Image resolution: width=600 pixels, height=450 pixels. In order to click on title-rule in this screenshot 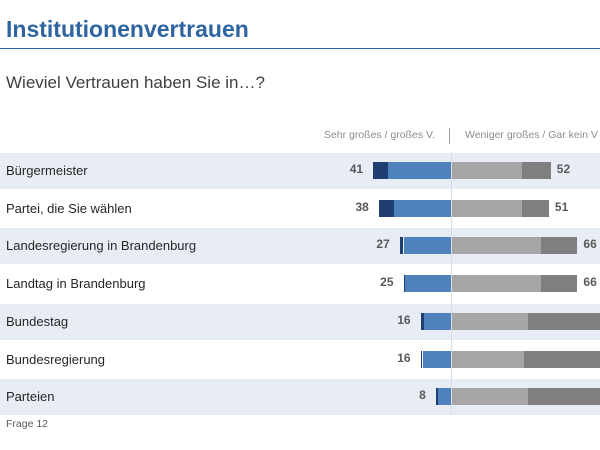, I will do `click(300, 48)`.